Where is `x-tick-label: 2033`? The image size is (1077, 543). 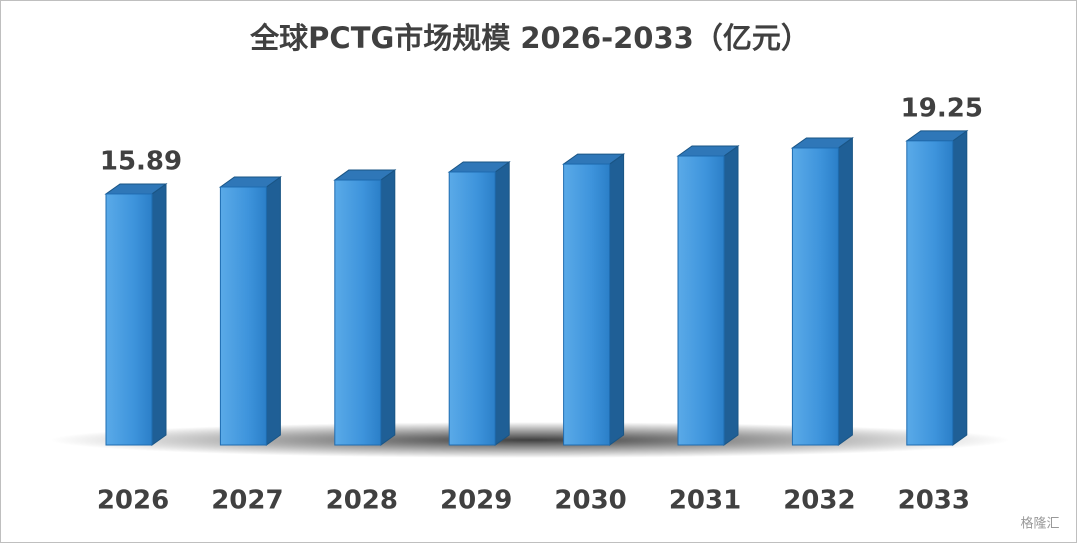 x-tick-label: 2033 is located at coordinates (934, 501).